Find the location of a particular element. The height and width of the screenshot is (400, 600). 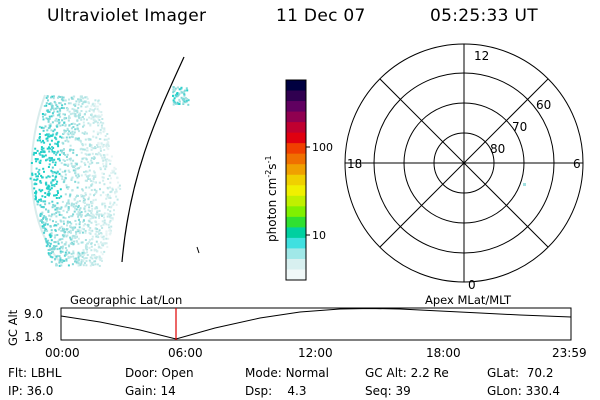

y-tick-9: 9.0 is located at coordinates (33, 314).